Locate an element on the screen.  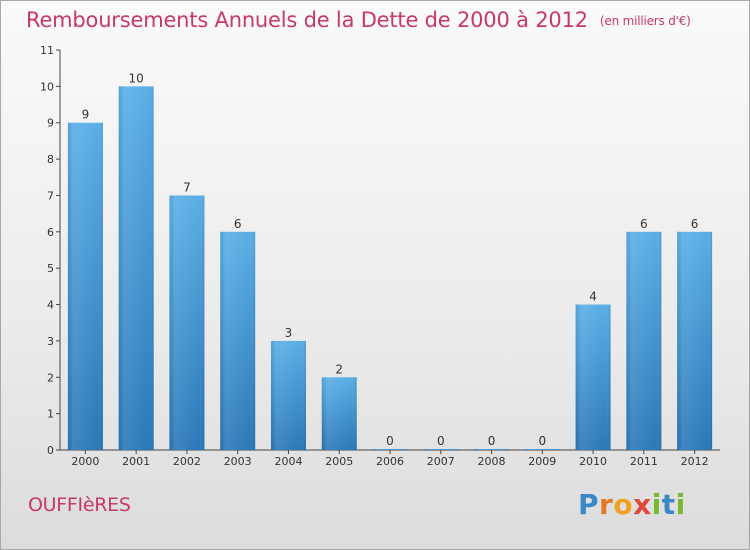
data-label: 9 is located at coordinates (86, 115).